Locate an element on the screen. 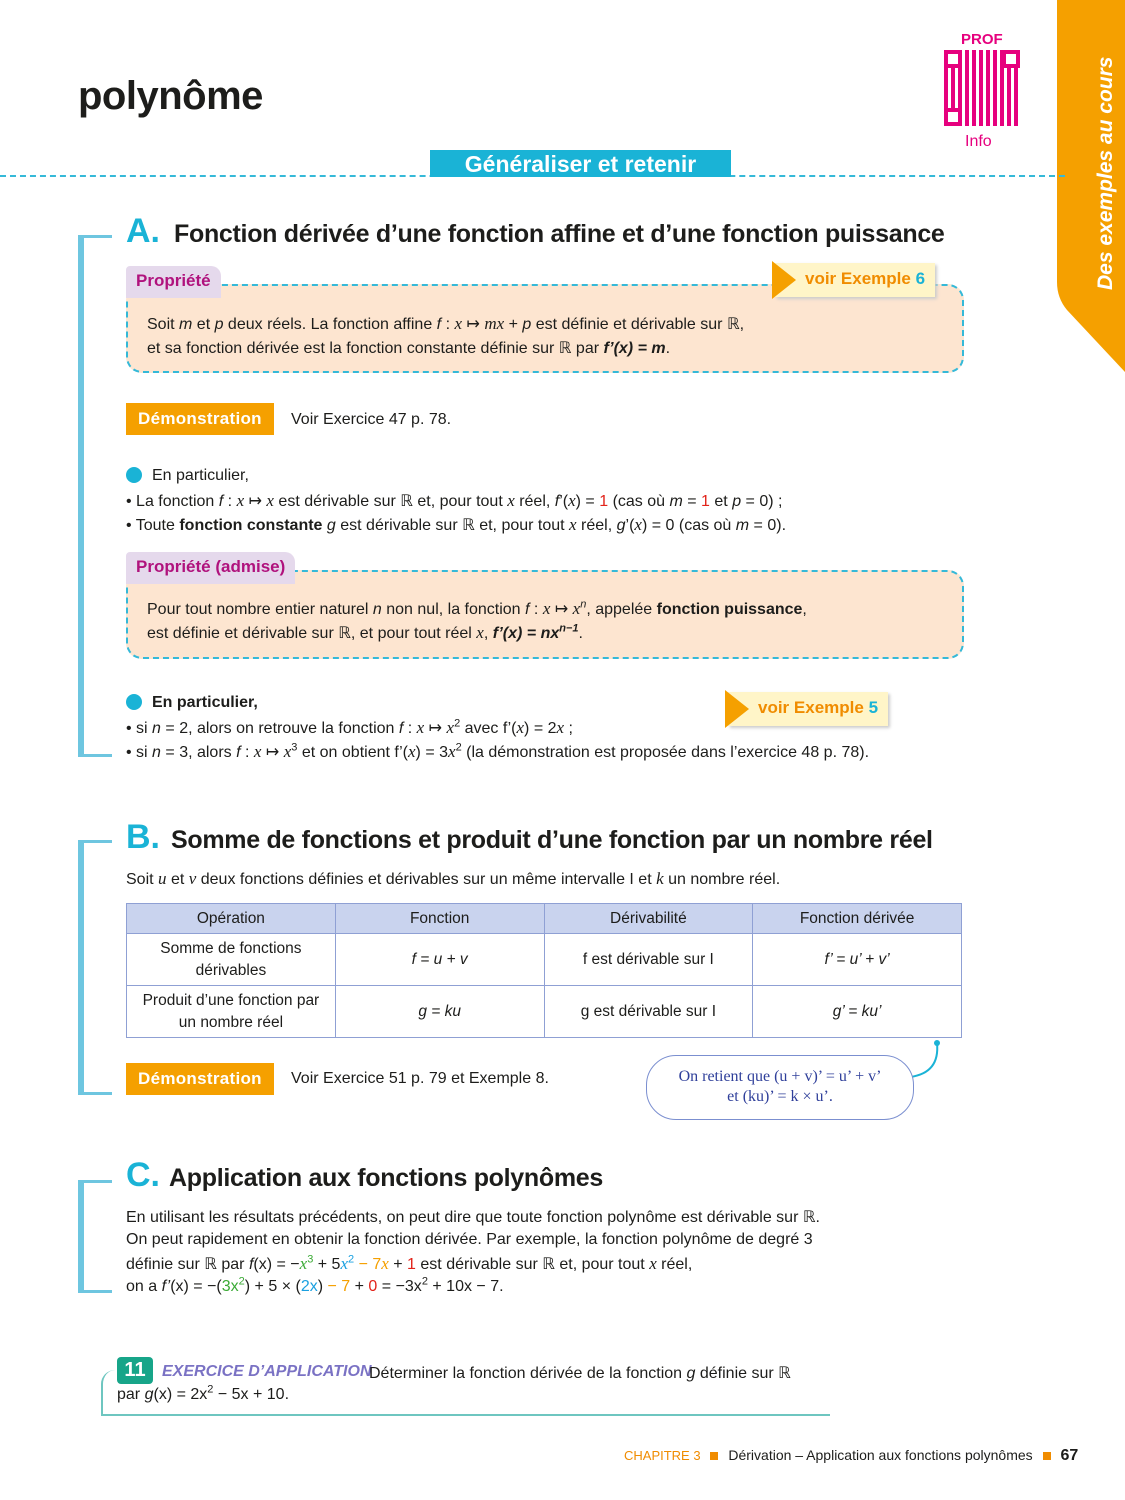 Image resolution: width=1125 pixels, height=1500 pixels. table-cell: Somme de fonctions dérivables is located at coordinates (231, 959).